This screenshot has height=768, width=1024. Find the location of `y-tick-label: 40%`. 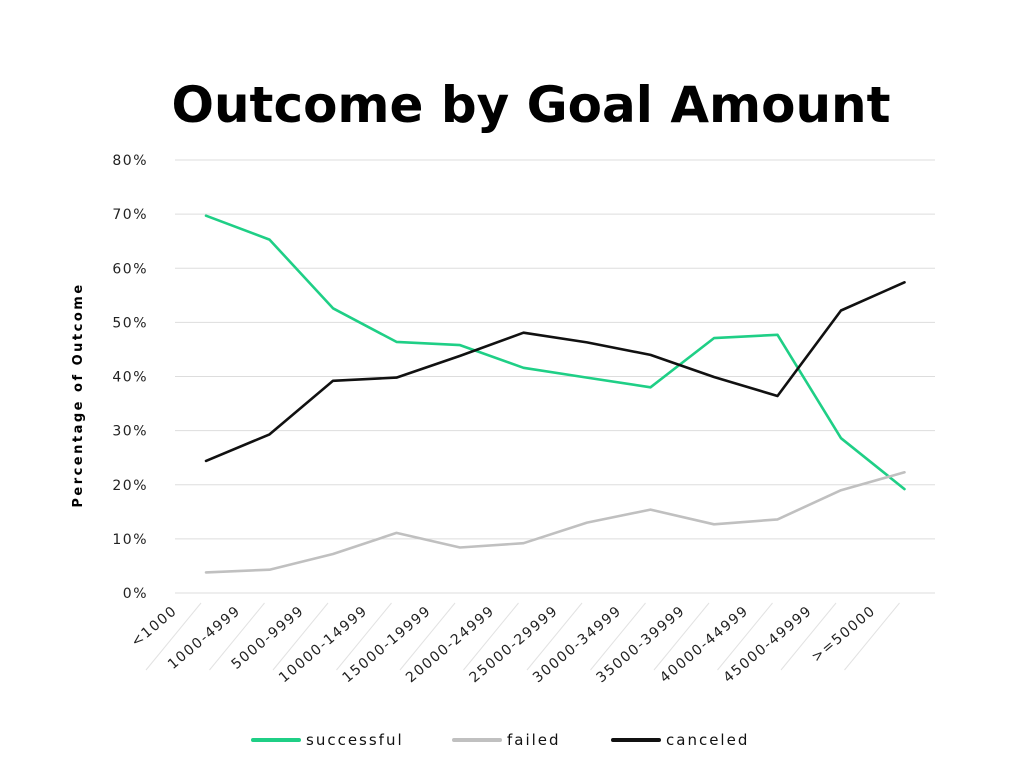

y-tick-label: 40% is located at coordinates (130, 378).